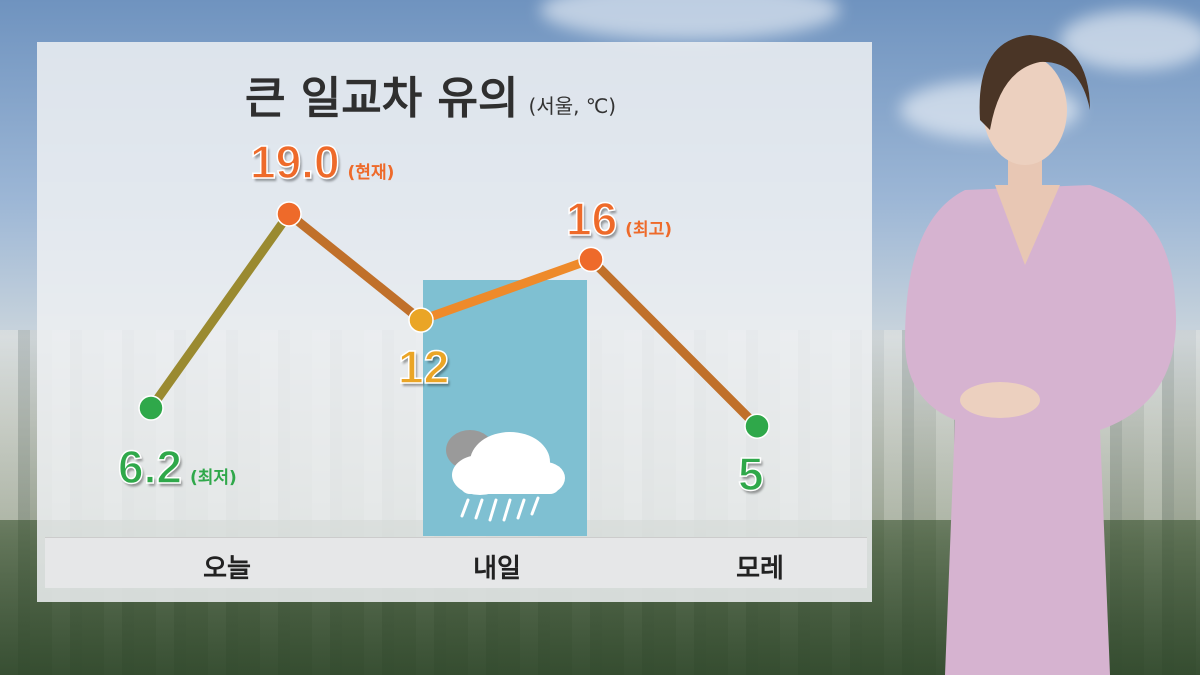  What do you see at coordinates (497, 569) in the screenshot?
I see `category-label: 내일` at bounding box center [497, 569].